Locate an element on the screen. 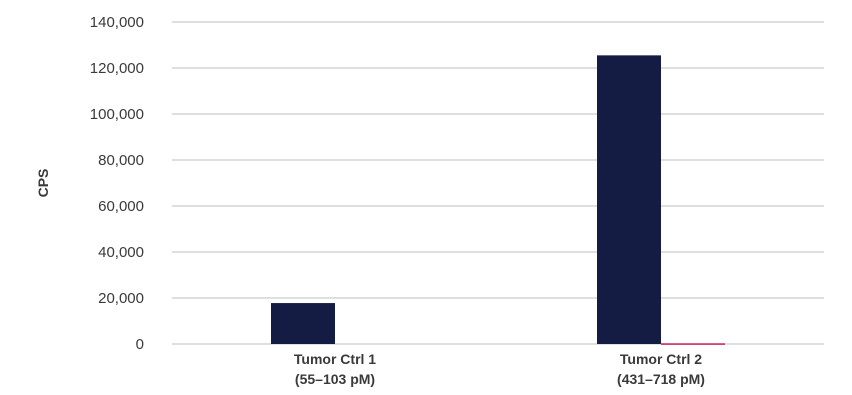  y-tick-label: 80,000 is located at coordinates (121, 160).